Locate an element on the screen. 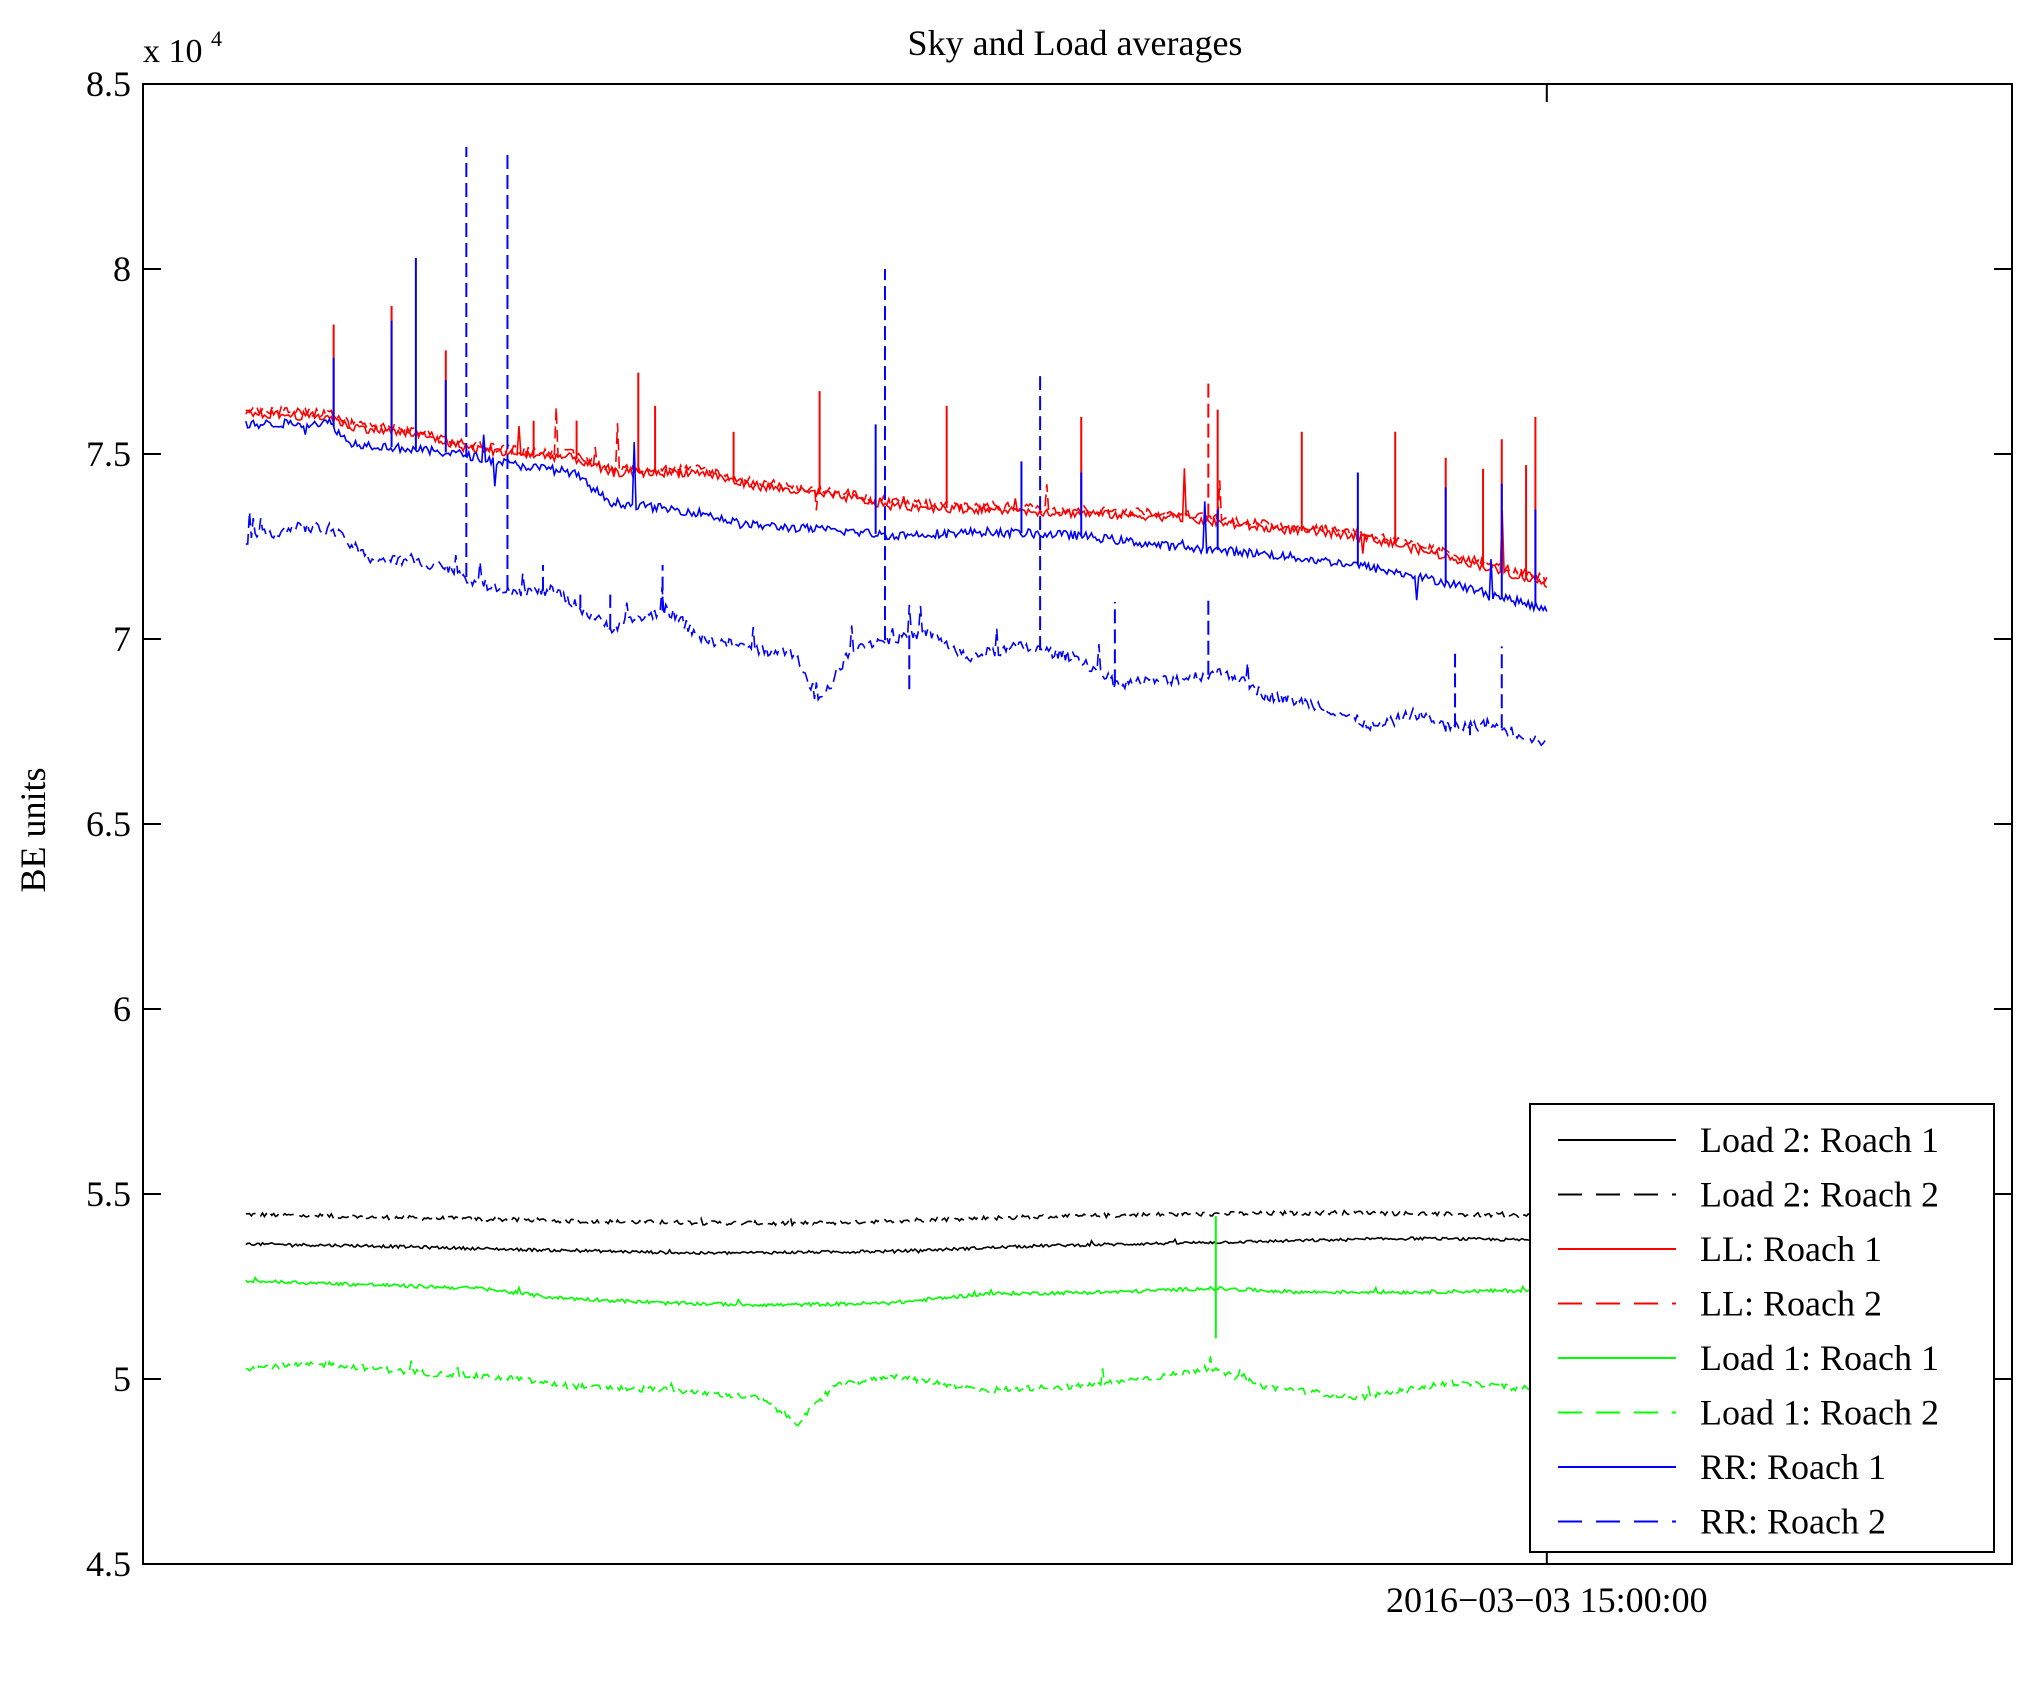 The image size is (2029, 1684). legend-item: RR: Roach 2 is located at coordinates (1722, 1522).